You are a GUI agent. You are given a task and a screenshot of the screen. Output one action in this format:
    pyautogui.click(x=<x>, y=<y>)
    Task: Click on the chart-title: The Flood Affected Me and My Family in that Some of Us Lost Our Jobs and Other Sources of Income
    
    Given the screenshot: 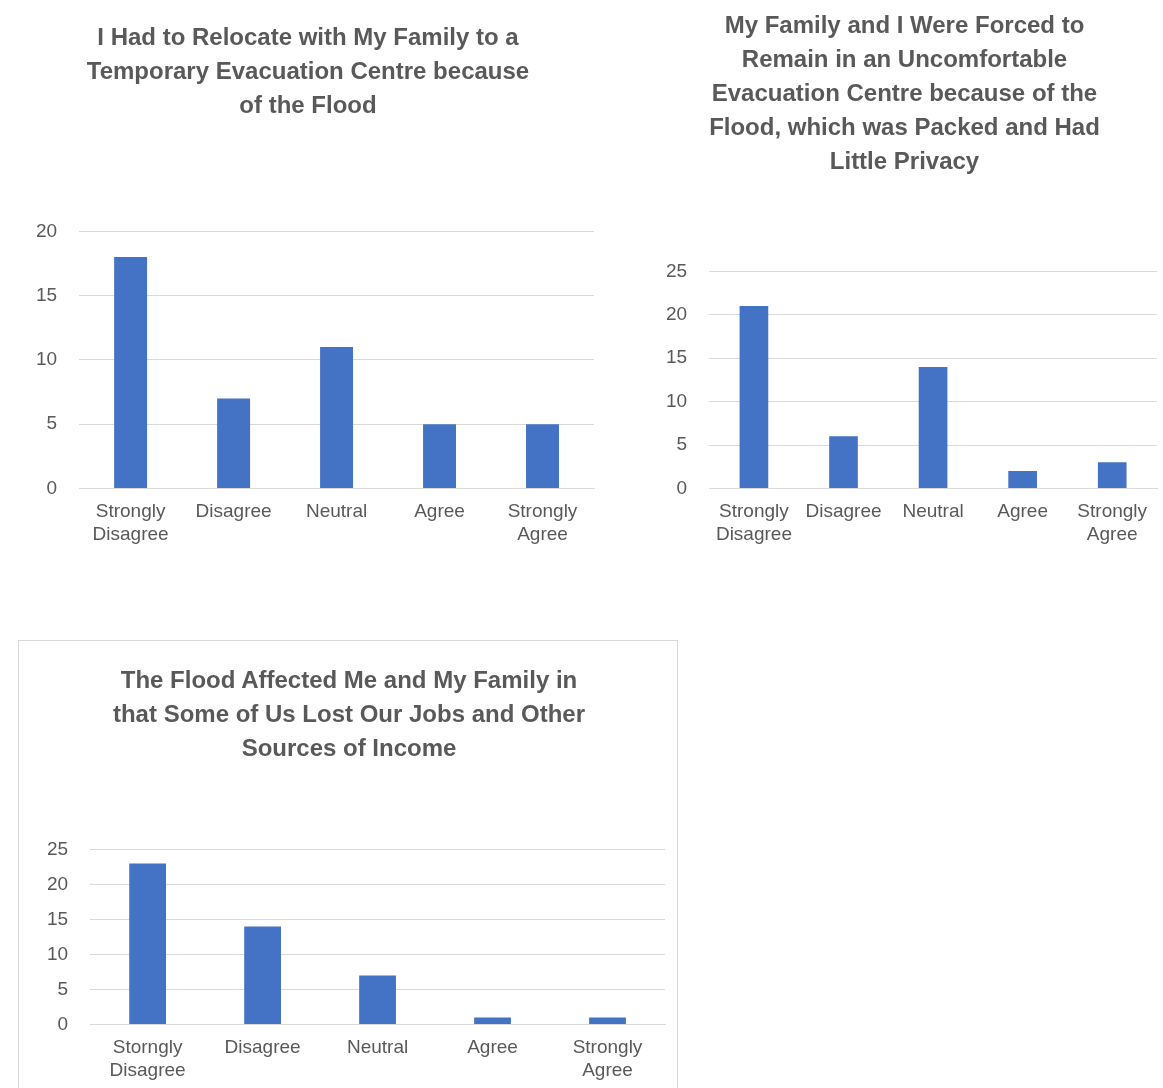 What is the action you would take?
    pyautogui.click(x=348, y=714)
    